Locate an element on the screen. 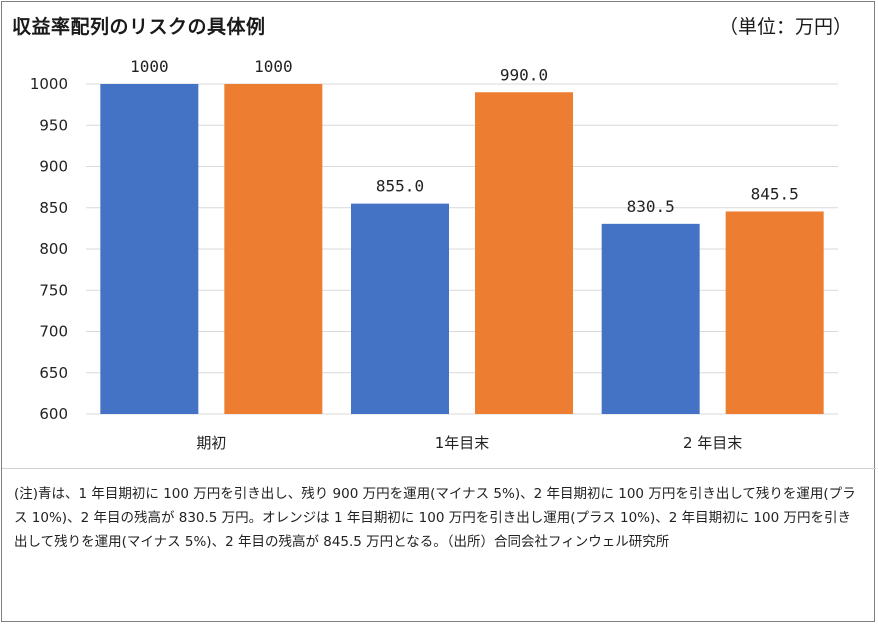 Image resolution: width=878 pixels, height=625 pixels. y-axis-ticks: 600 650 700 750 800 850 900 950 1000 is located at coordinates (49, 249).